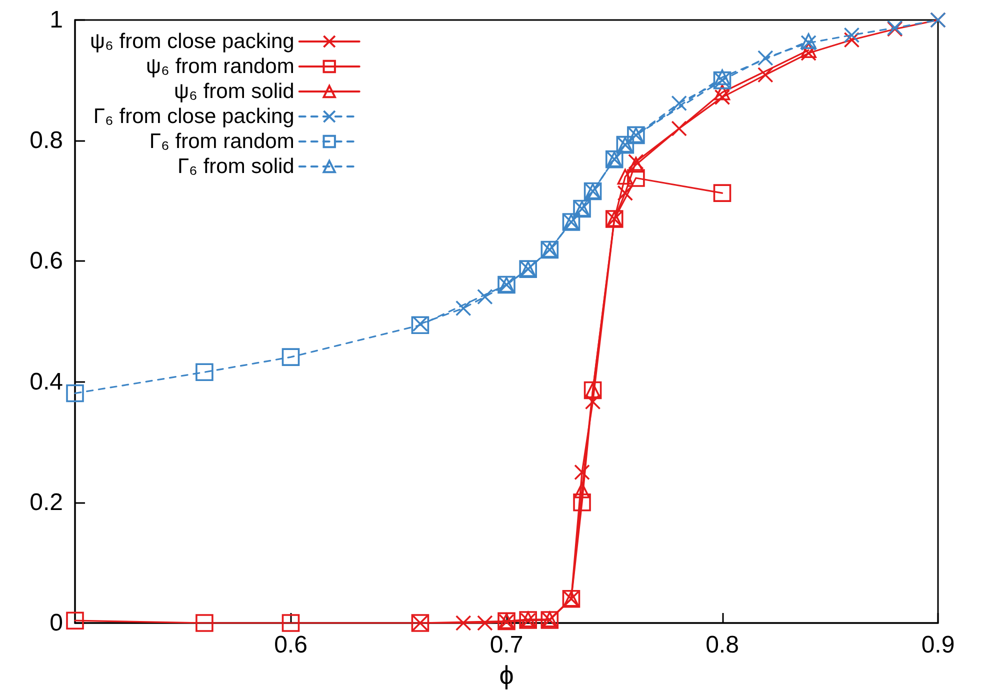 The height and width of the screenshot is (694, 981). What do you see at coordinates (56, 623) in the screenshot?
I see `y-tick-label: 0` at bounding box center [56, 623].